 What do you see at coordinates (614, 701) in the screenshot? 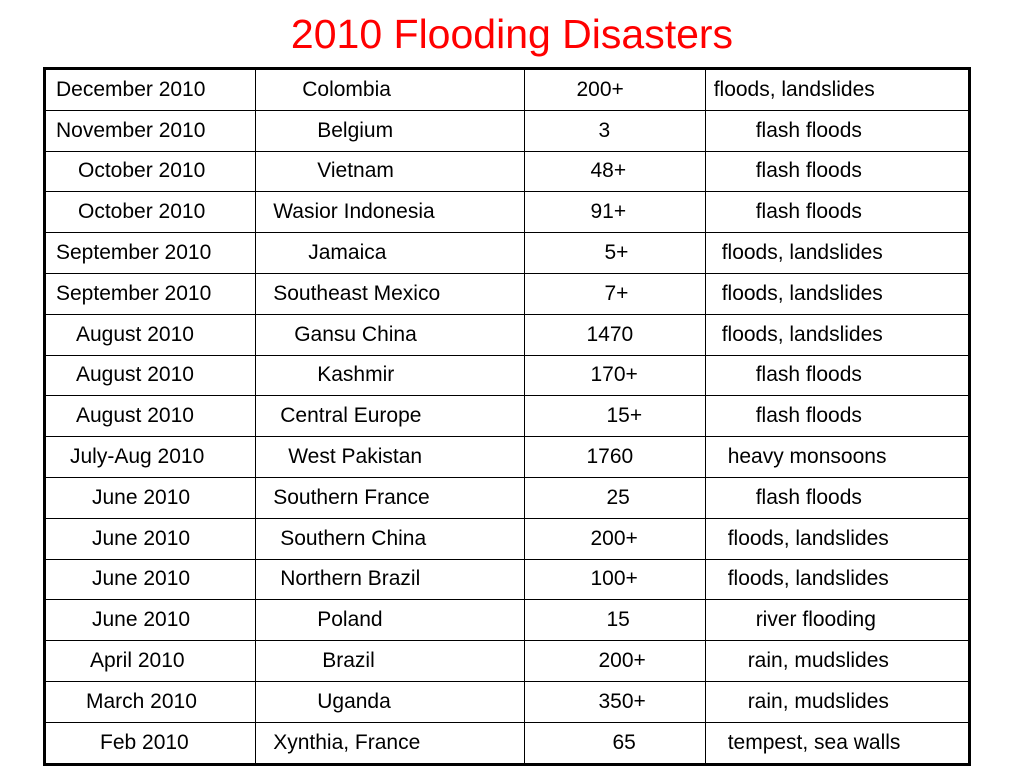
I see `deaths-cell: 350+` at bounding box center [614, 701].